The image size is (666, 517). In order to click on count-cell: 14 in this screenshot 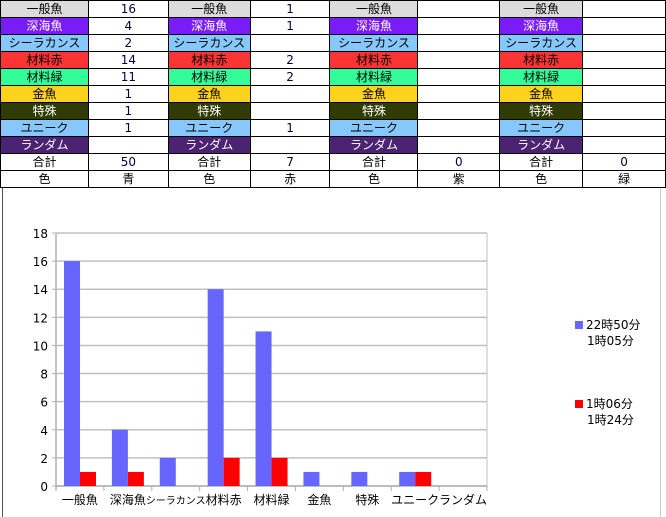, I will do `click(128, 60)`.